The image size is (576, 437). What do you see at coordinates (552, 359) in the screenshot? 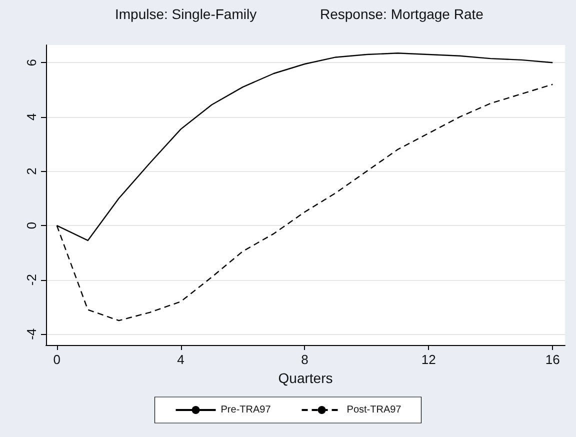
I see `x-tick-label: 16` at bounding box center [552, 359].